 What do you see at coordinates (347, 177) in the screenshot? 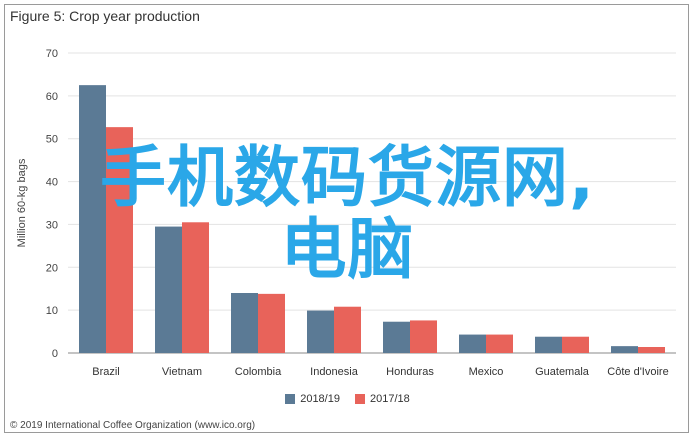
I see `watermark-line-1: 手机数码货源网,` at bounding box center [347, 177].